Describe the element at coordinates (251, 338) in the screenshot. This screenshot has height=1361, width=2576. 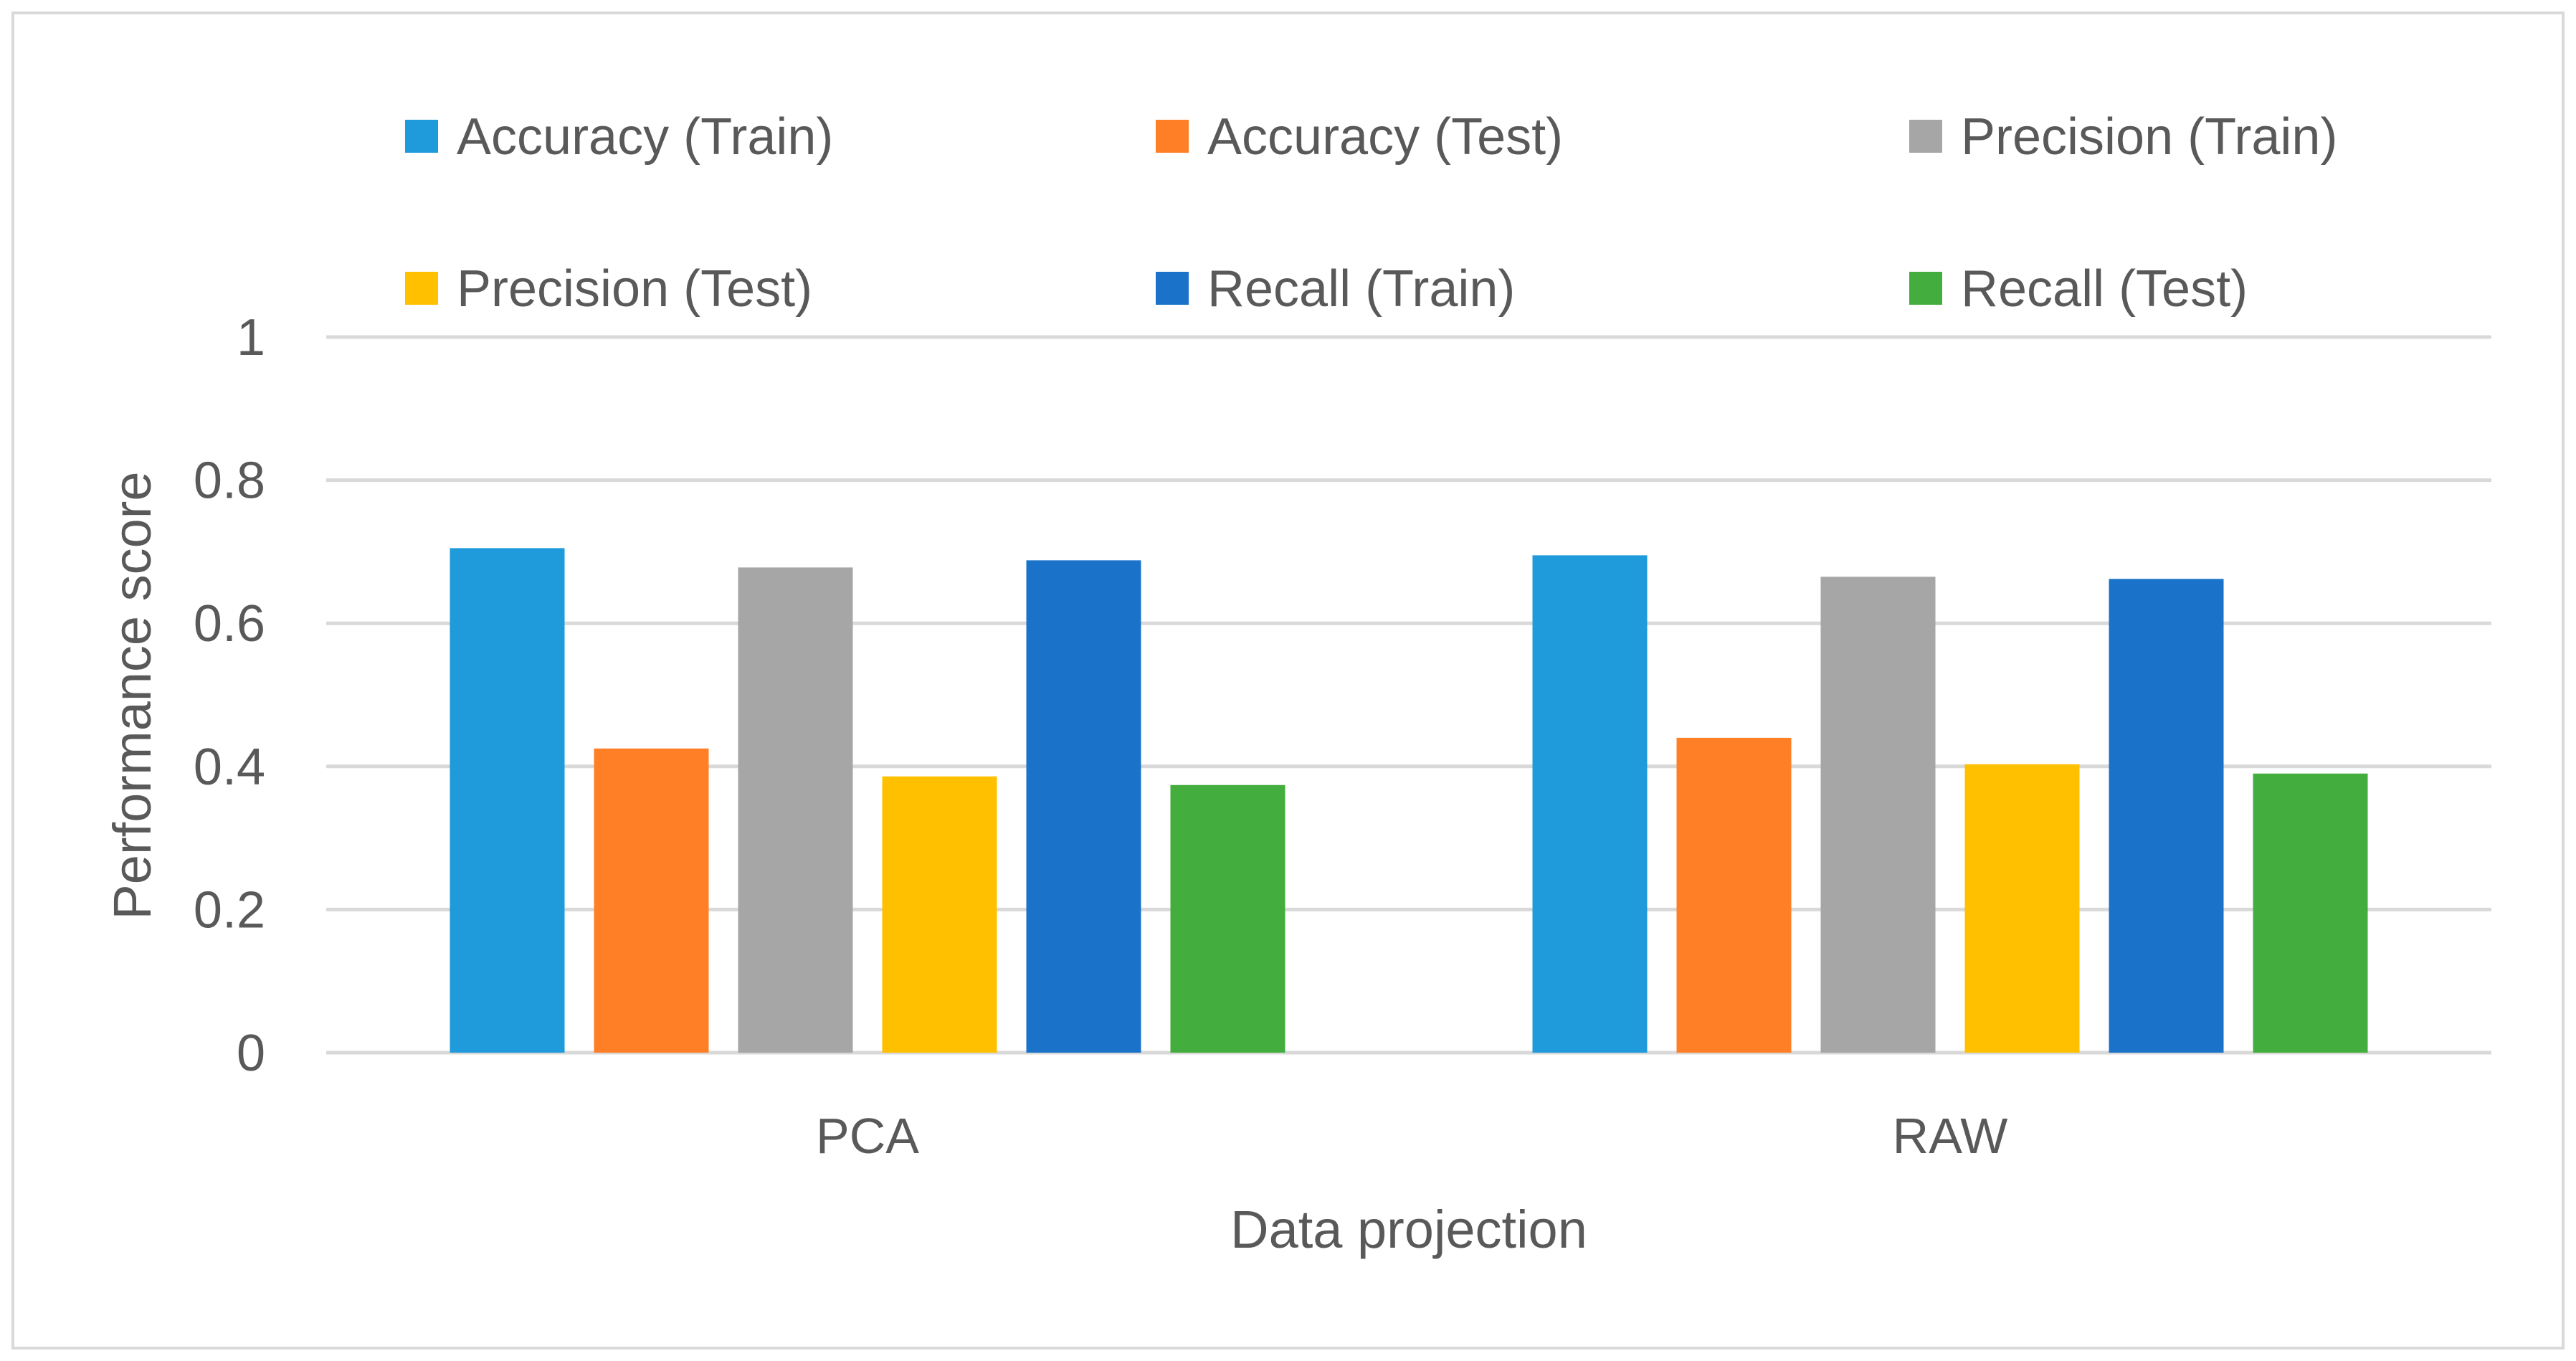
I see `y-tick-label: 1` at that location.